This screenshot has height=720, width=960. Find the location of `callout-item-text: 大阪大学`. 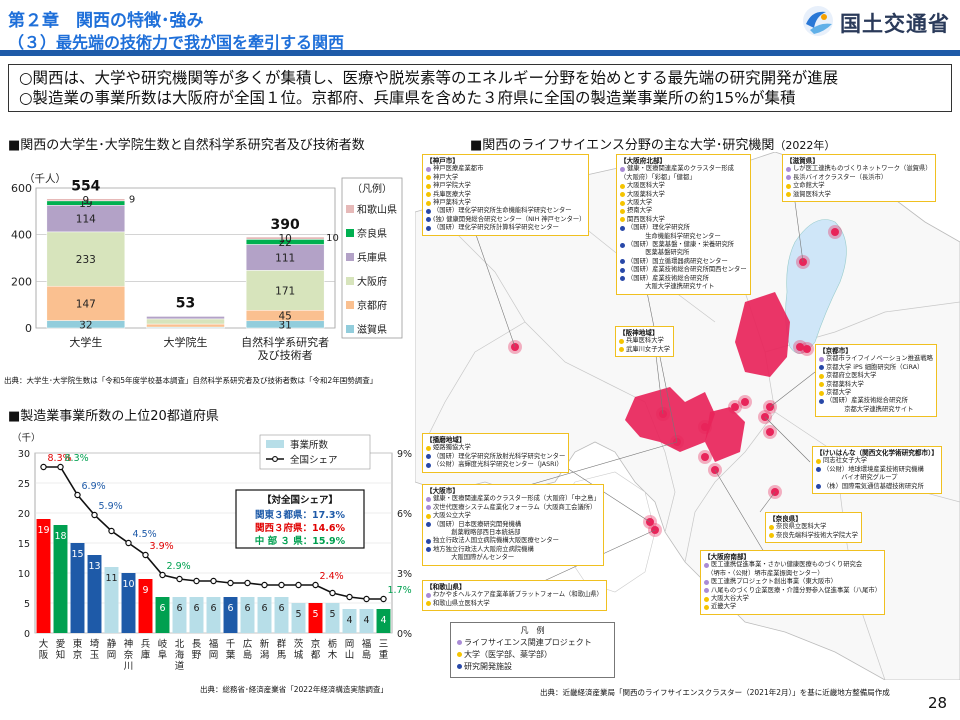

callout-item-text: 大阪大学 is located at coordinates (640, 203).